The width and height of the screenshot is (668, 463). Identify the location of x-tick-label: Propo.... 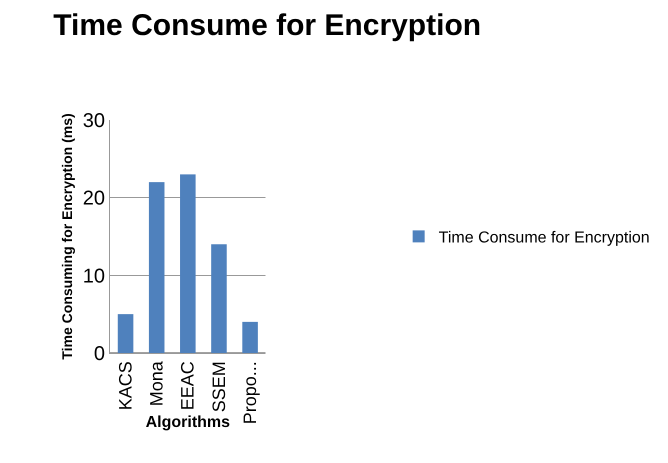
(250, 392).